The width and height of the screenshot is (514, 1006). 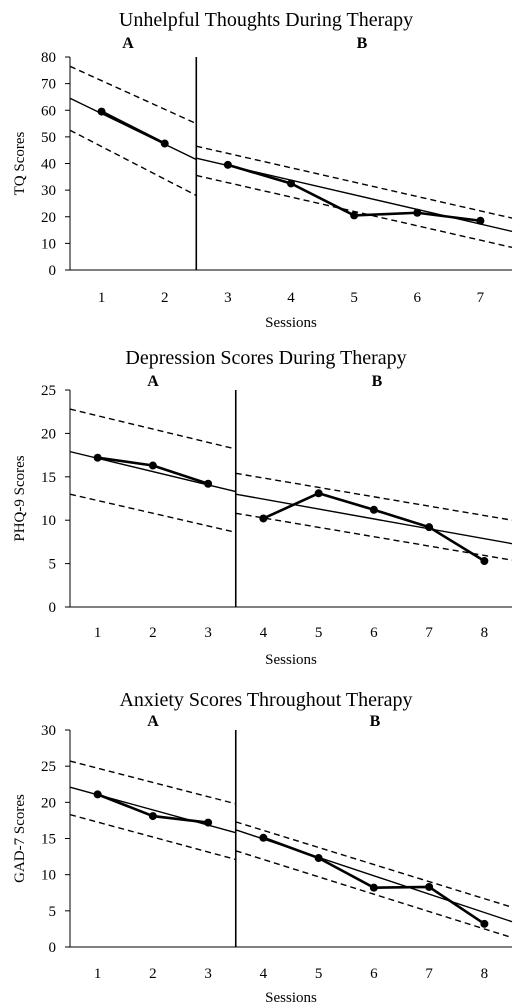 I want to click on phase-b-trend-line, so click(x=374, y=519).